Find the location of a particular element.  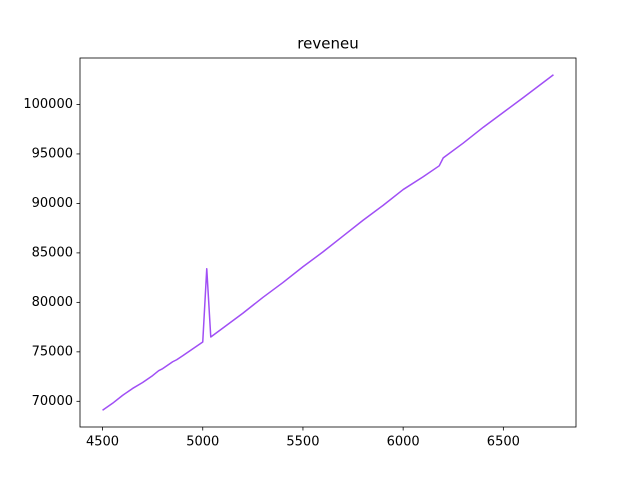

y-tick-label: 95000 is located at coordinates (52, 153).